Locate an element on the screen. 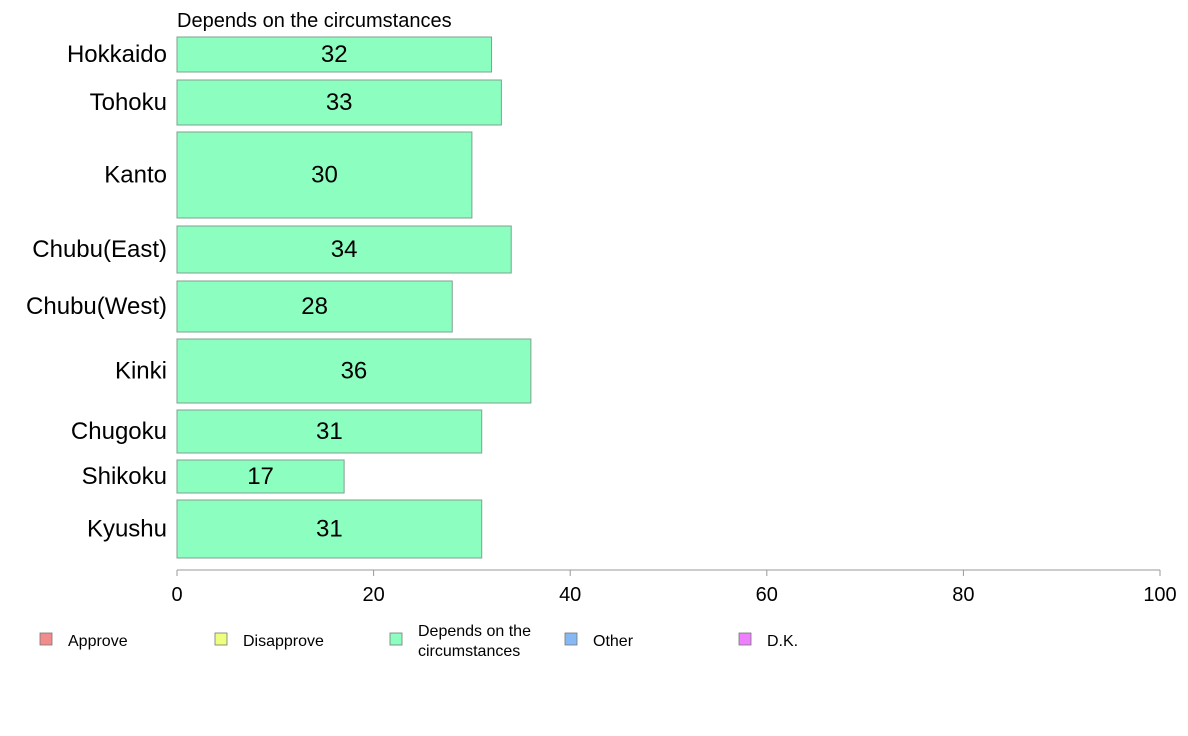  x-tick-label: 20 is located at coordinates (373, 595).